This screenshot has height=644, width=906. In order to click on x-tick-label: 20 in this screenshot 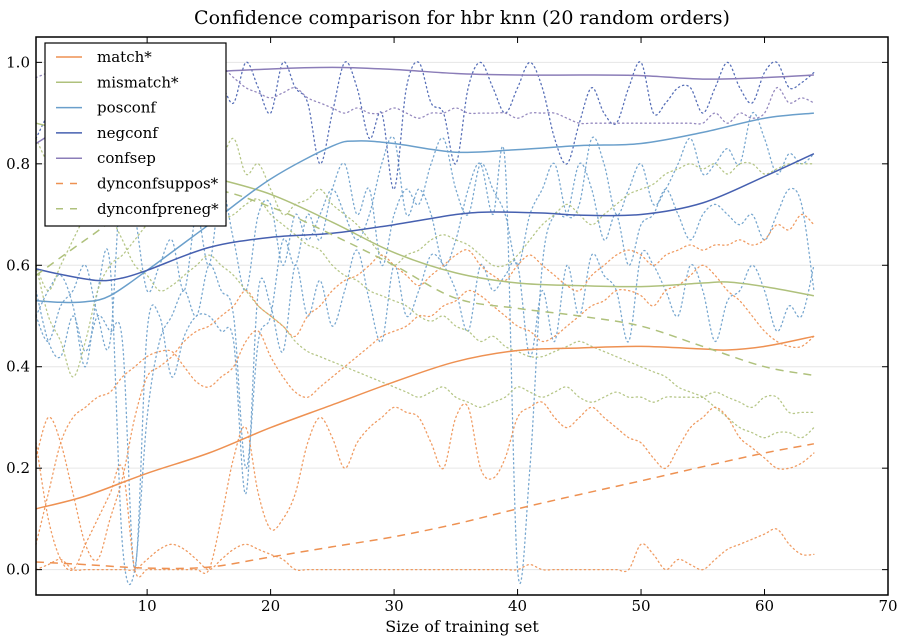, I will do `click(270, 606)`.